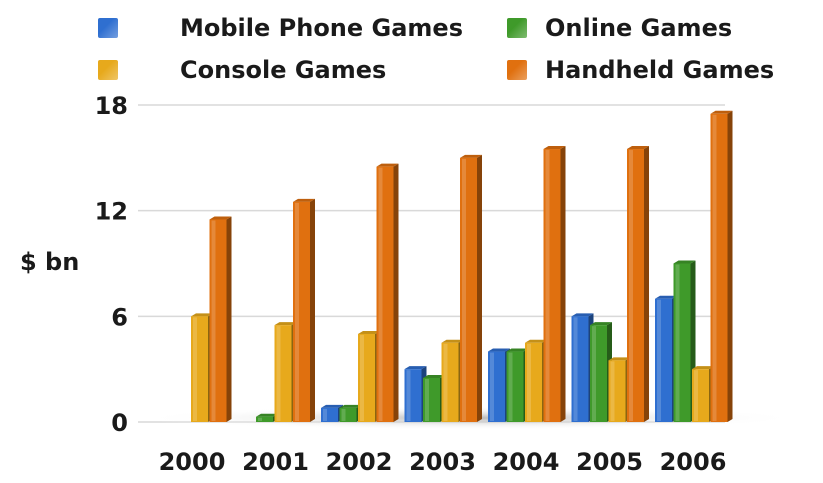 This screenshot has width=823, height=483. I want to click on legend-item-console-games: Console Games, so click(242, 70).